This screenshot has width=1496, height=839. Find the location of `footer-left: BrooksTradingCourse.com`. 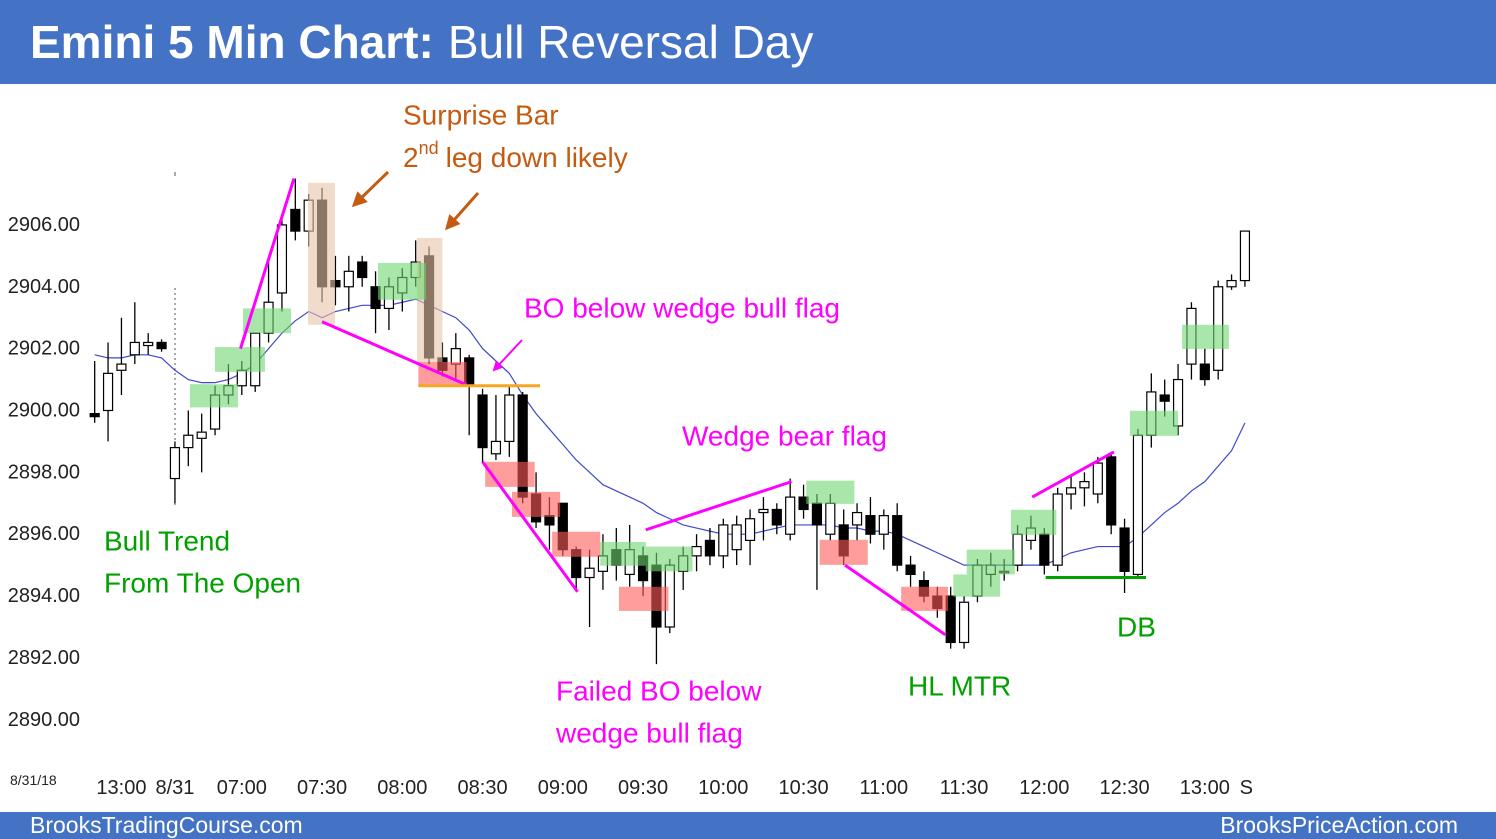

footer-left: BrooksTradingCourse.com is located at coordinates (166, 825).